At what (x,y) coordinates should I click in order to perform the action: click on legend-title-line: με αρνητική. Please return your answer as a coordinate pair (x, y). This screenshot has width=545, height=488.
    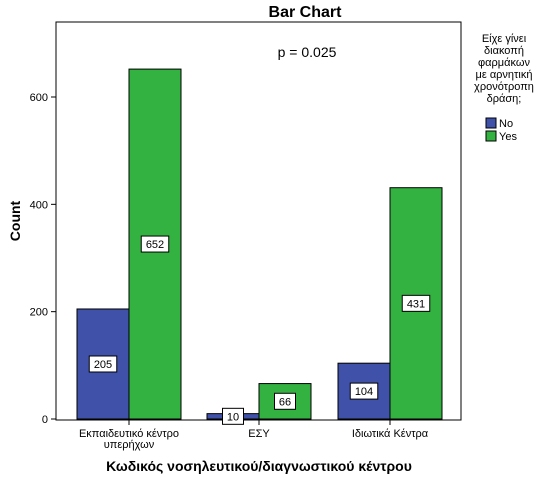
    Looking at the image, I should click on (504, 75).